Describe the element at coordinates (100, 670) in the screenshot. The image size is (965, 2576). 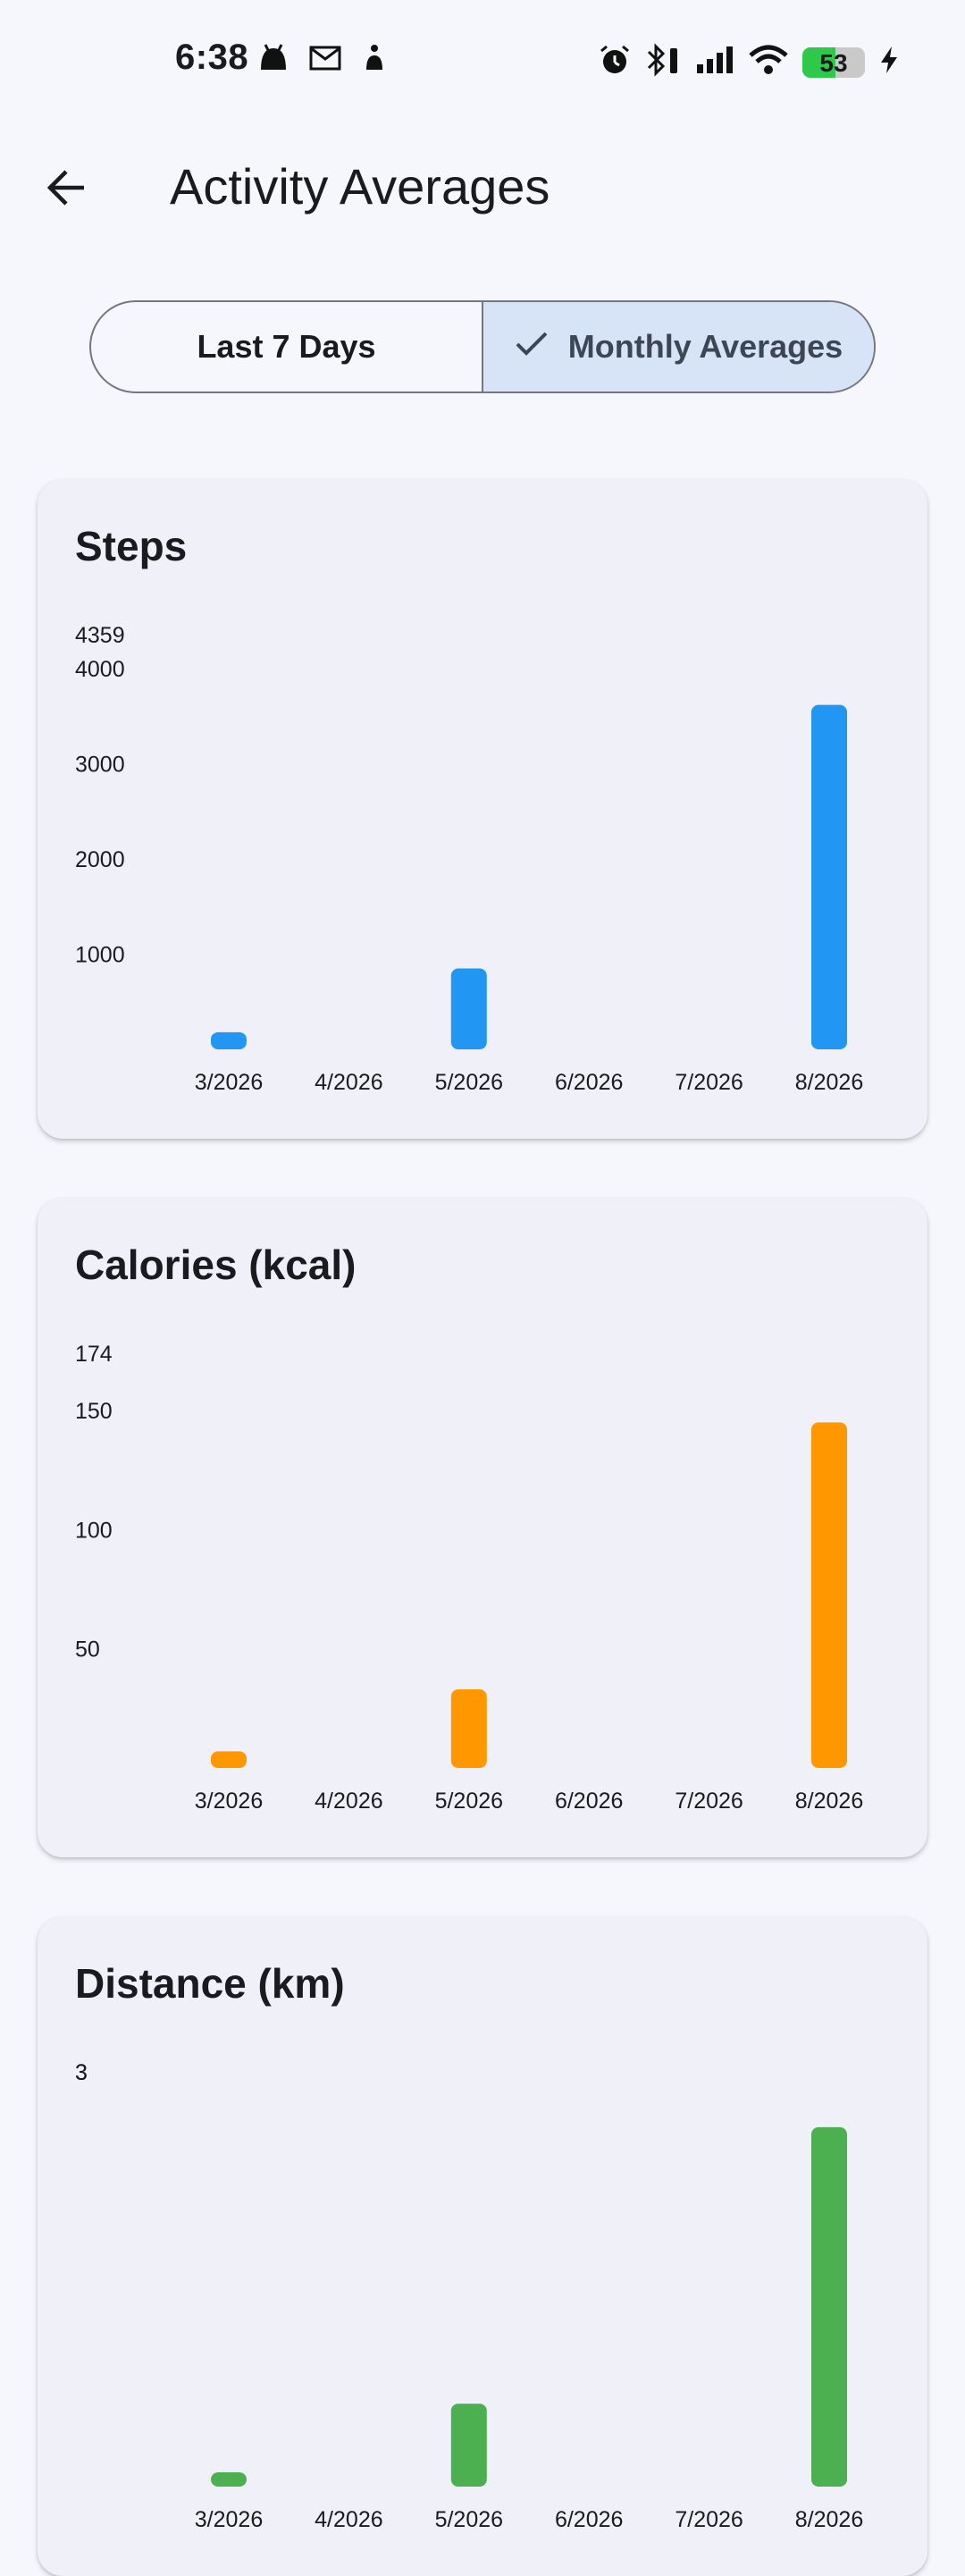
I see `y-tick-label: 4000` at that location.